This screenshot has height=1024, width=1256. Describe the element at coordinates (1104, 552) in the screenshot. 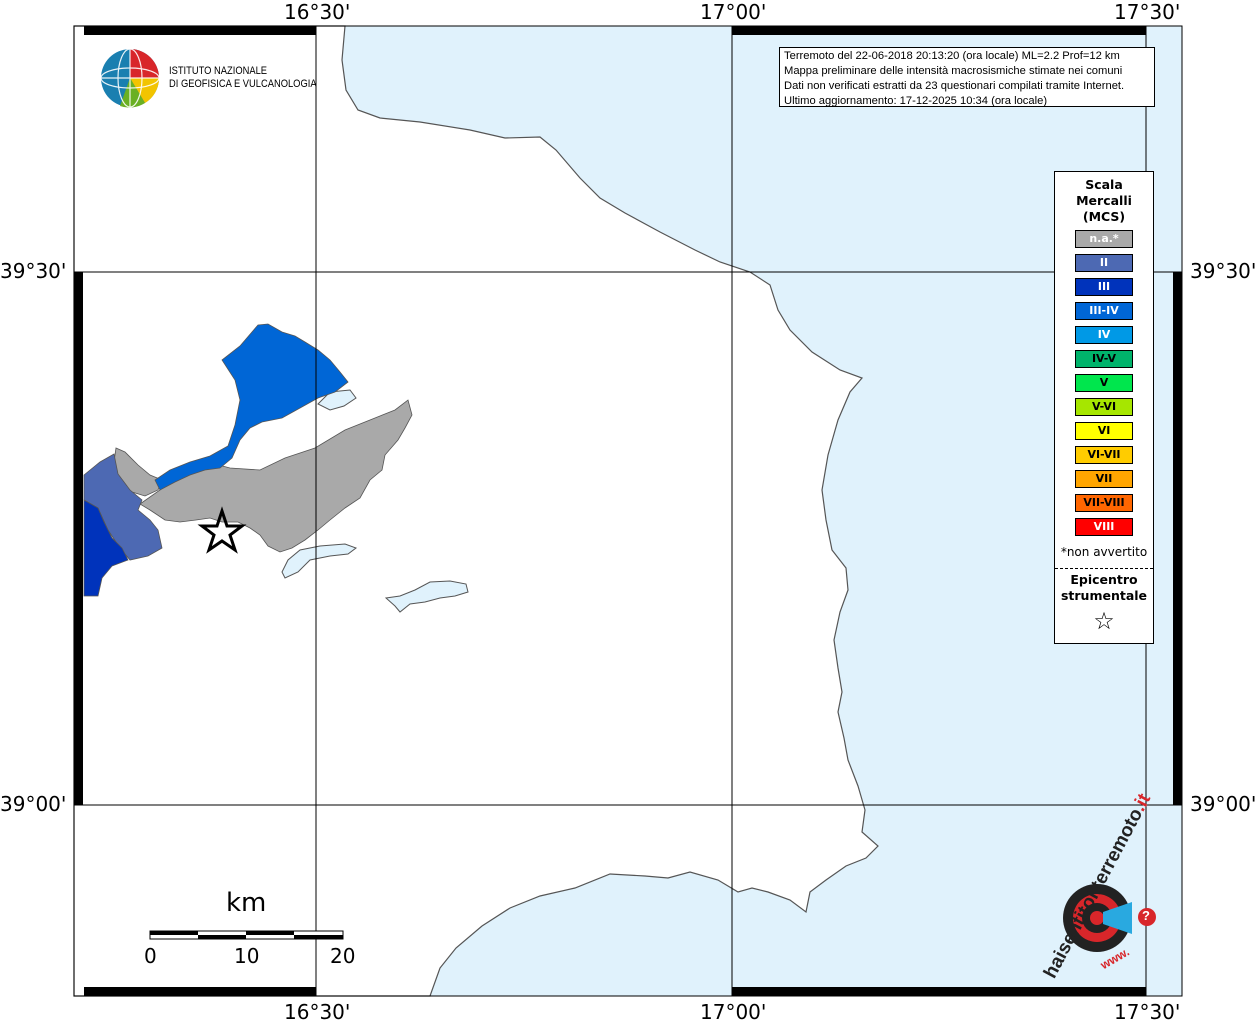

I see `legend-na-note: *non avvertito` at that location.